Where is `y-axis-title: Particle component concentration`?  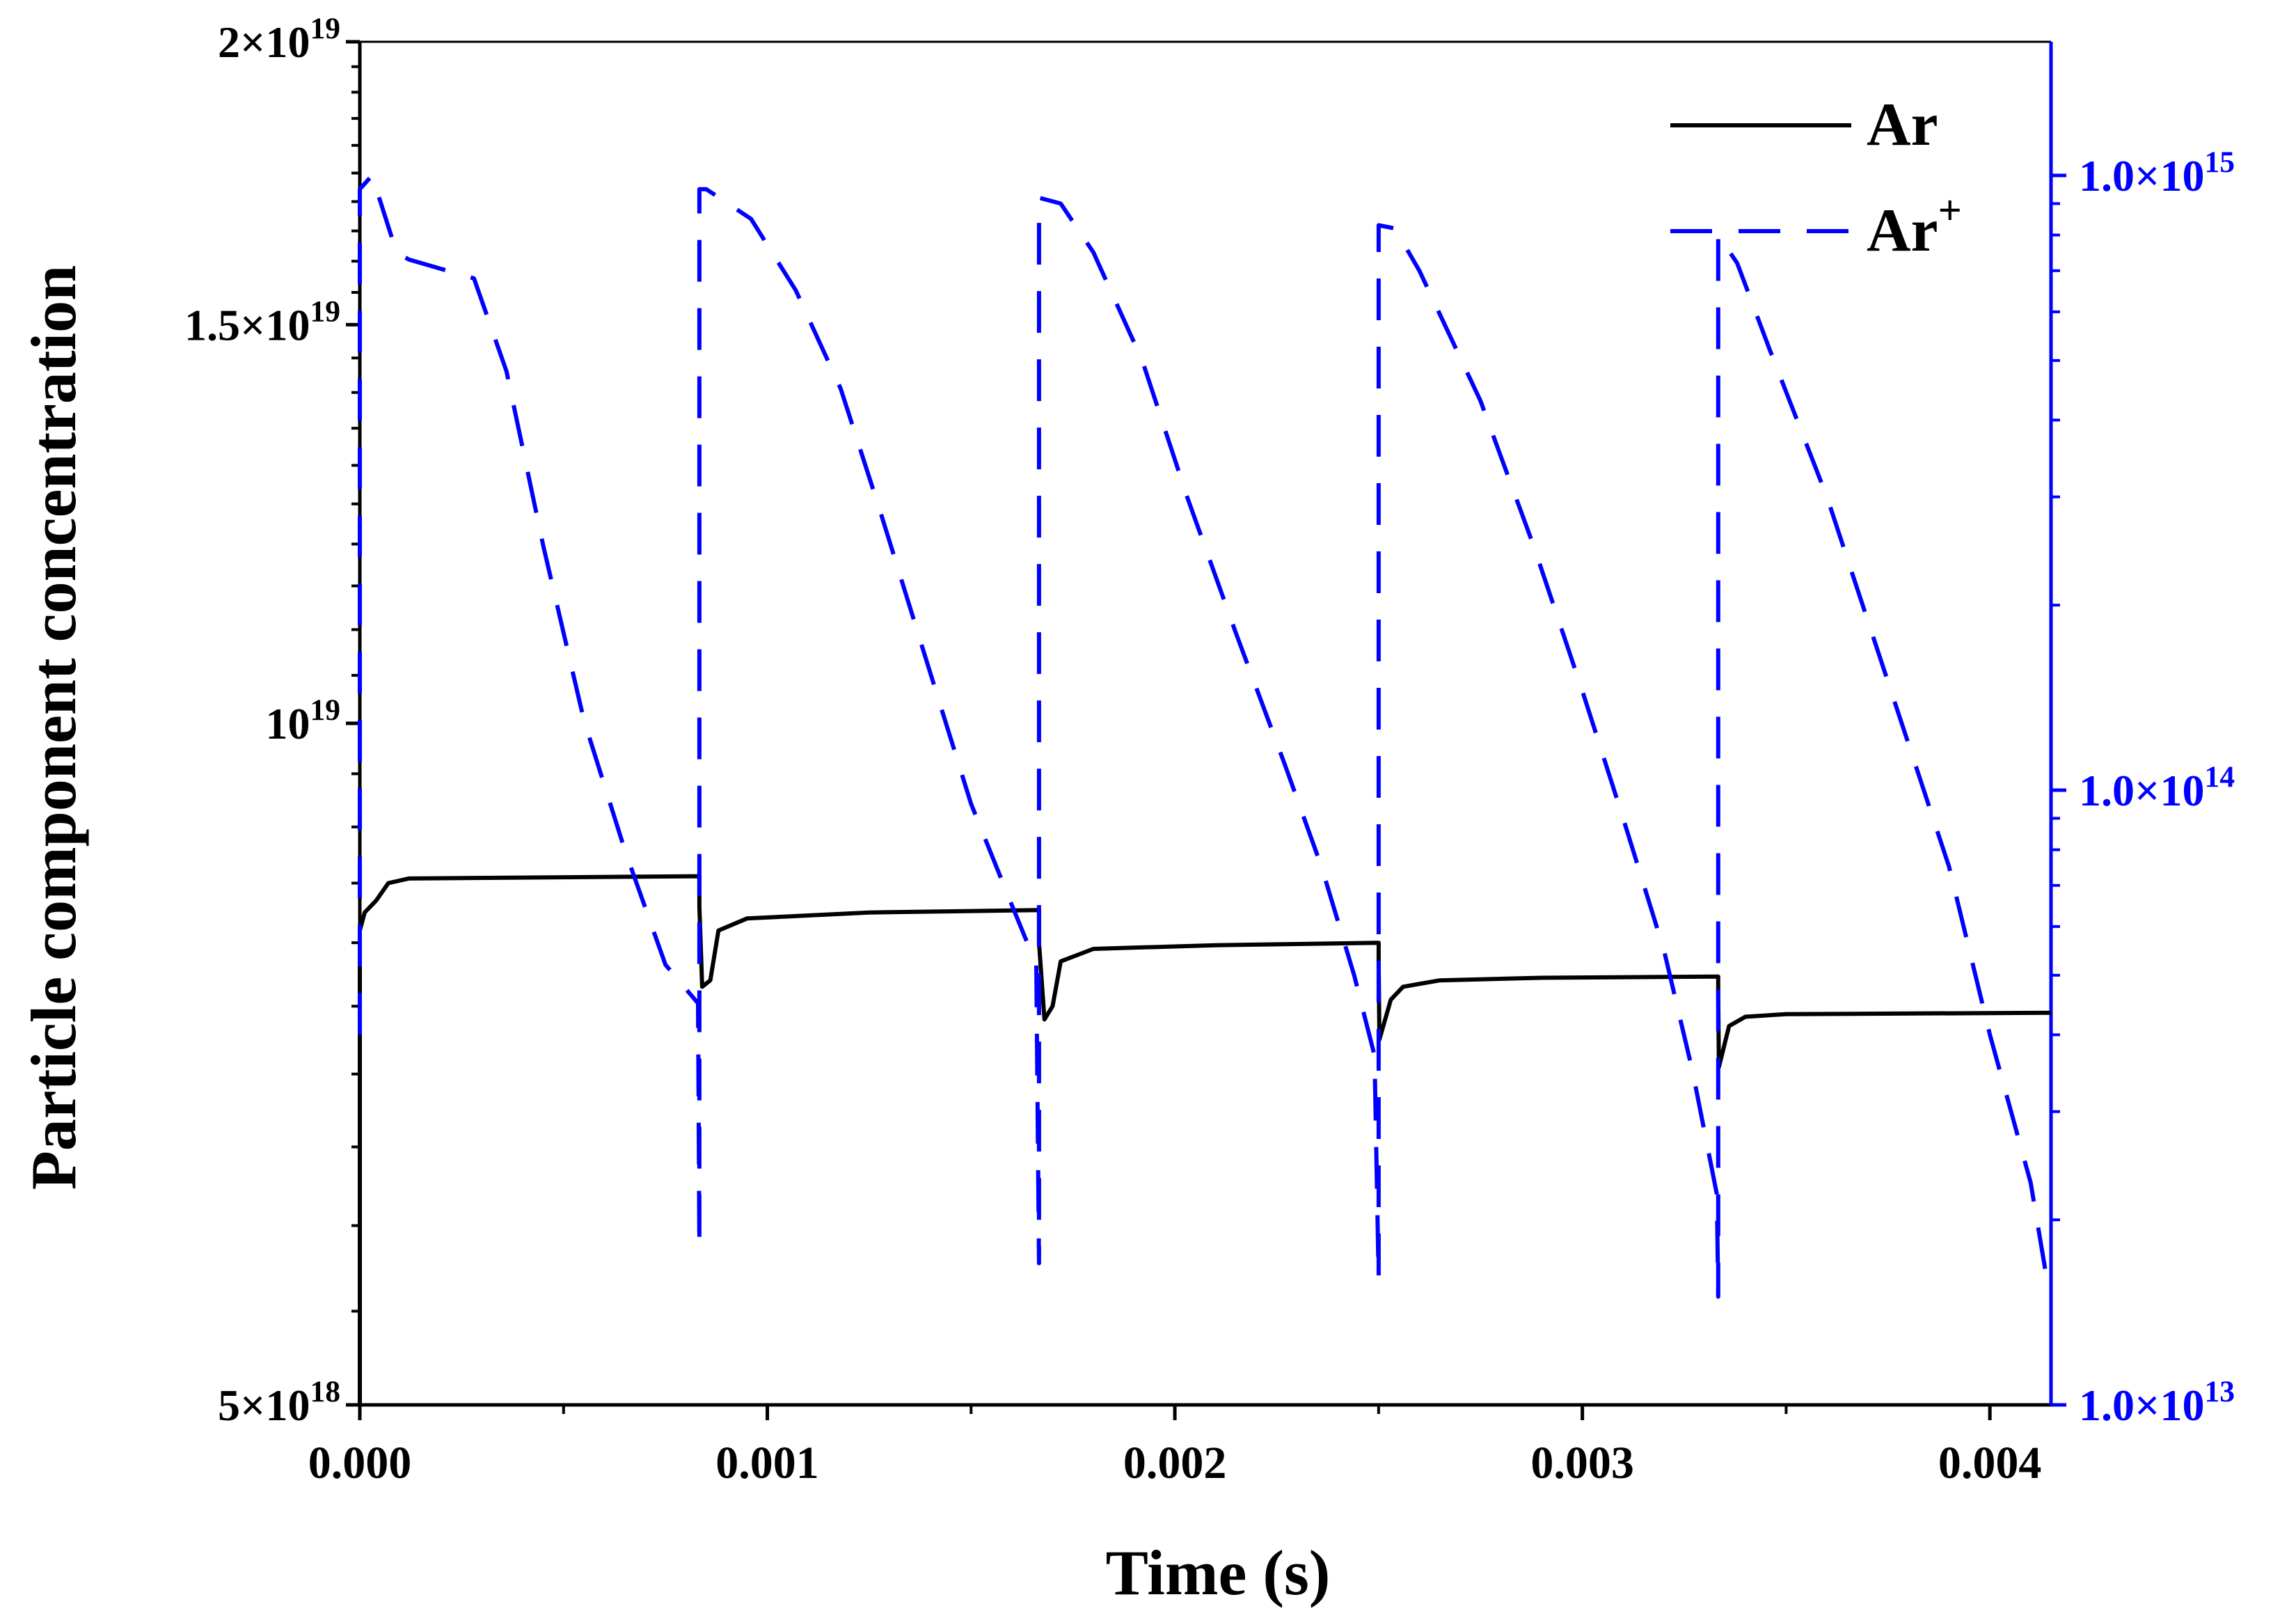
y-axis-title: Particle component concentration is located at coordinates (53, 727).